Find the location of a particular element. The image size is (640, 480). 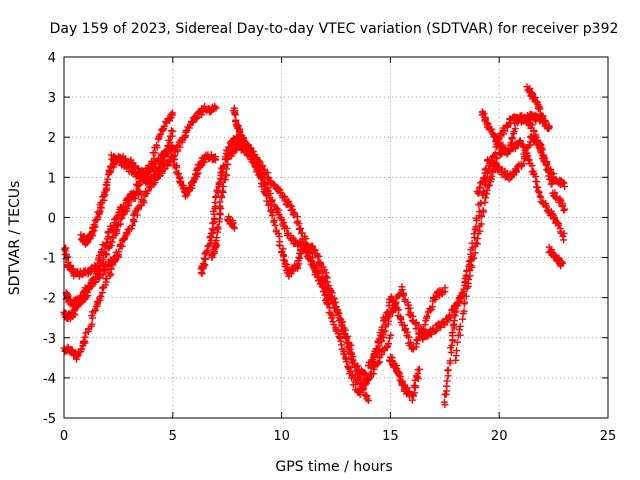

y-tick-label: 4 is located at coordinates (52, 58).